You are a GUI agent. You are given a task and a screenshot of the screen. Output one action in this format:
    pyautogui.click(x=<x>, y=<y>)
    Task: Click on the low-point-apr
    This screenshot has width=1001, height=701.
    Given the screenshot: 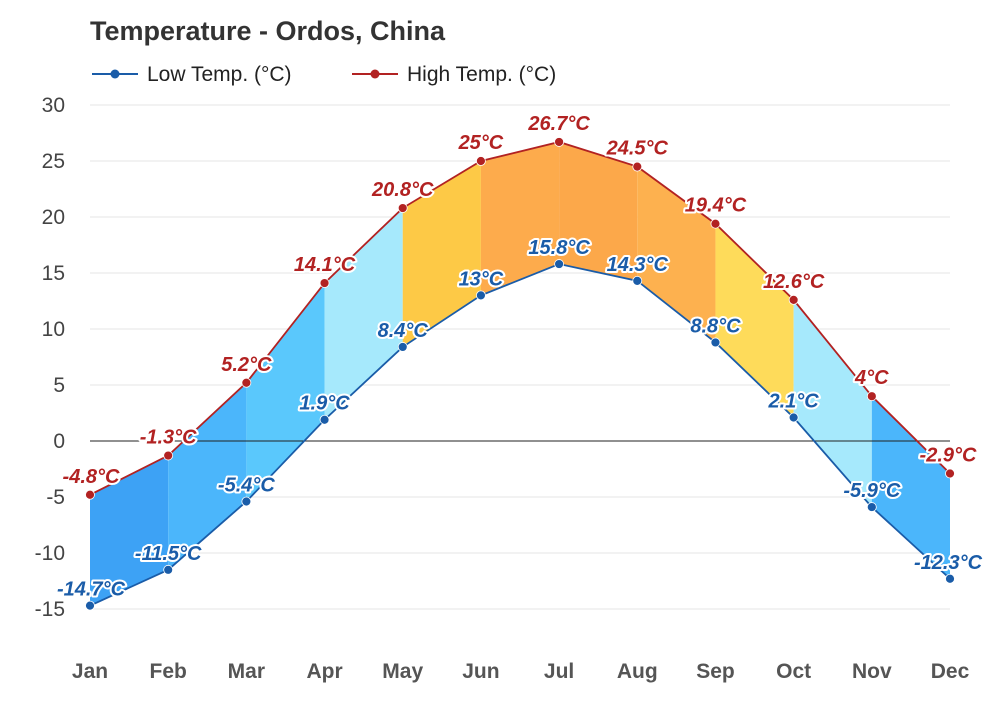 What is the action you would take?
    pyautogui.click(x=324, y=419)
    